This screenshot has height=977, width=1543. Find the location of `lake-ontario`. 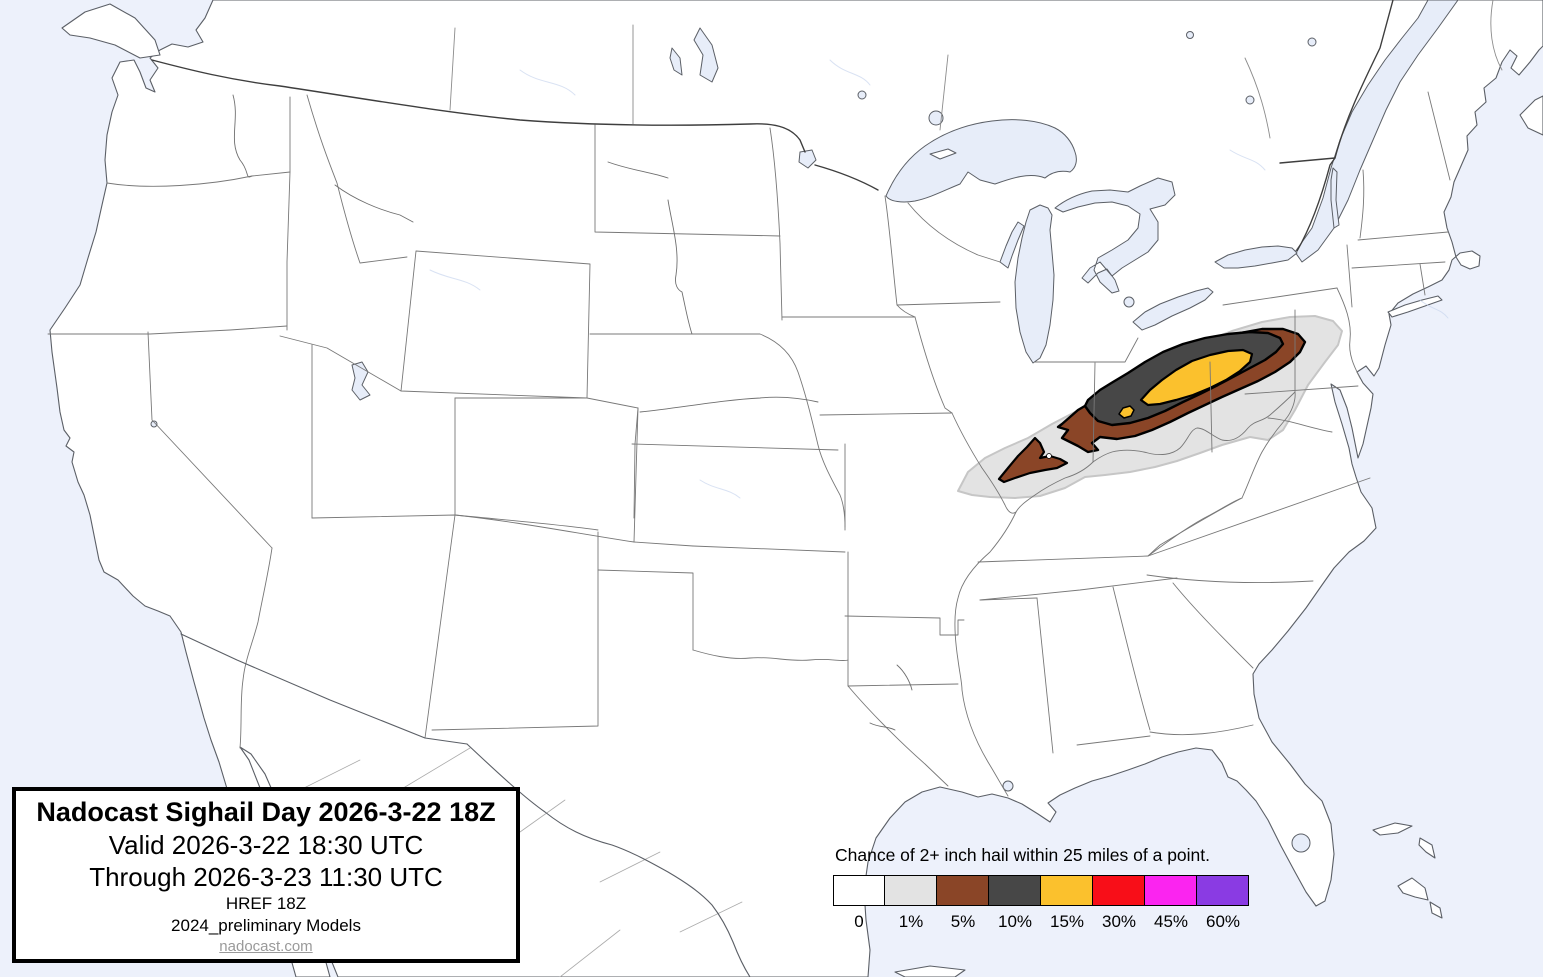

lake-ontario is located at coordinates (1256, 257).